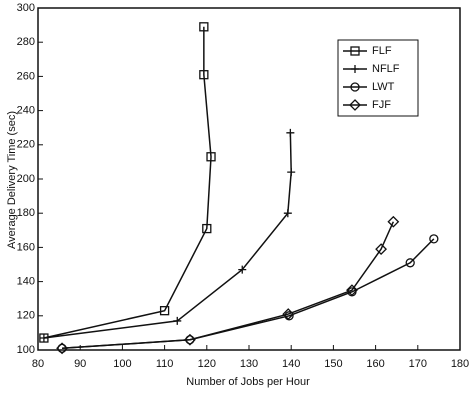 The width and height of the screenshot is (474, 404). Describe the element at coordinates (207, 364) in the screenshot. I see `x-tick-label: 120` at that location.